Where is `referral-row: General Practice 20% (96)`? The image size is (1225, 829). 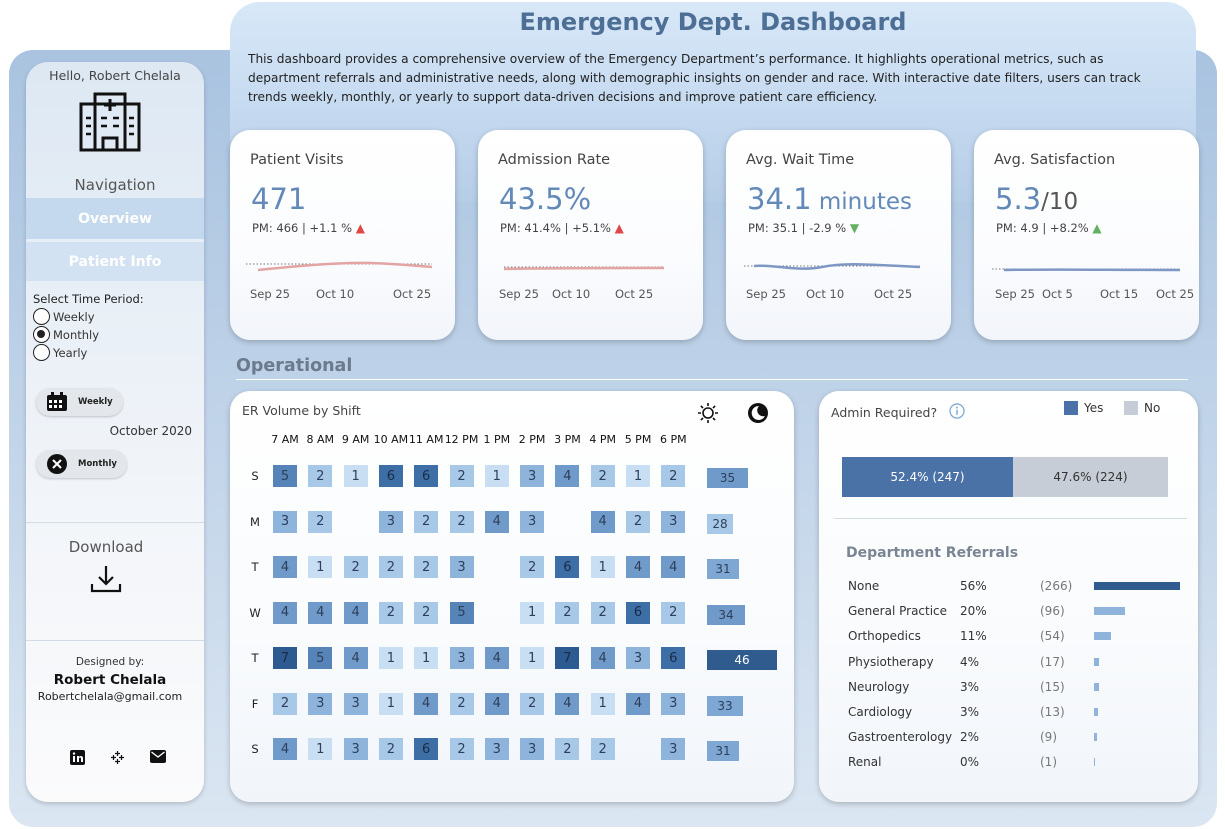 referral-row: General Practice 20% (96) is located at coordinates (1008, 613).